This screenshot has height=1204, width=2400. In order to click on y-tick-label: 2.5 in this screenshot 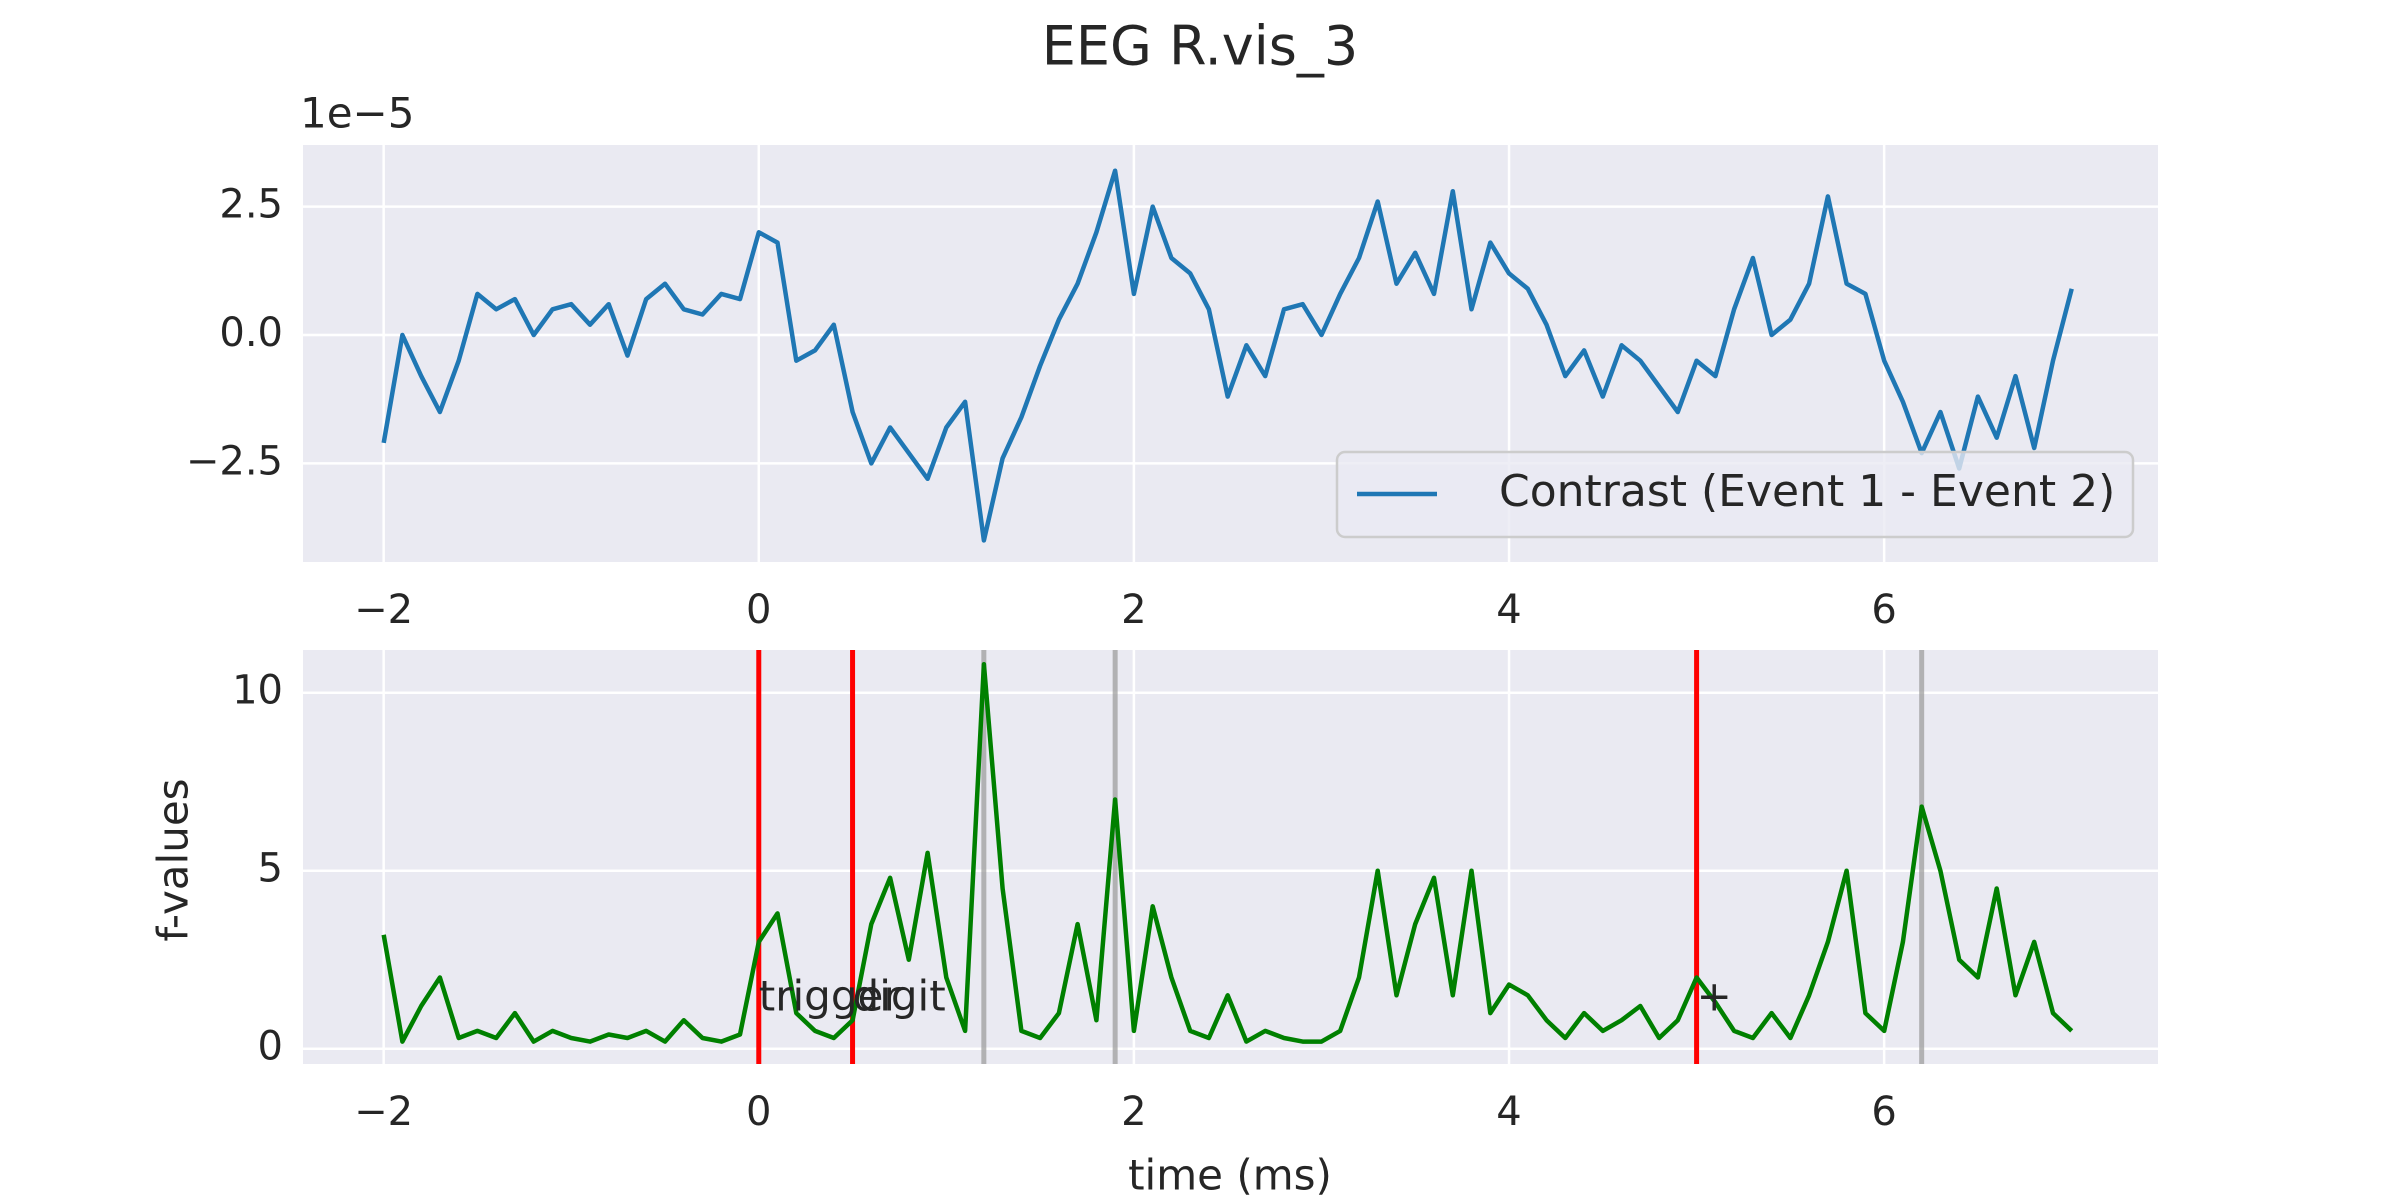, I will do `click(251, 205)`.